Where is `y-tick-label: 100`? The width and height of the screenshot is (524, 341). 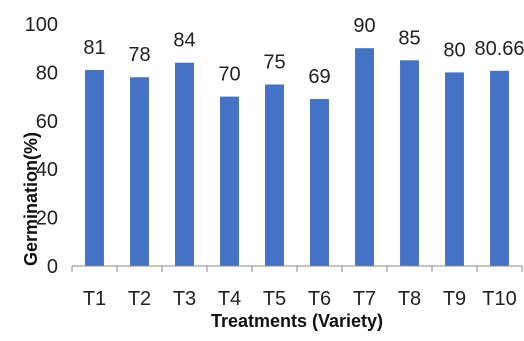 y-tick-label: 100 is located at coordinates (41, 25).